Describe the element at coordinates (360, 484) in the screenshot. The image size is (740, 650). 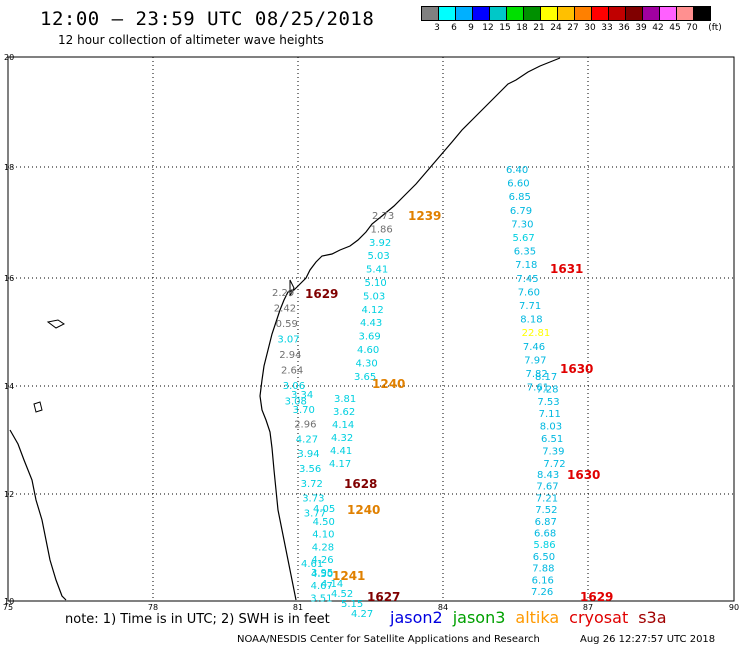
I see `pass-time-label: 1628` at that location.